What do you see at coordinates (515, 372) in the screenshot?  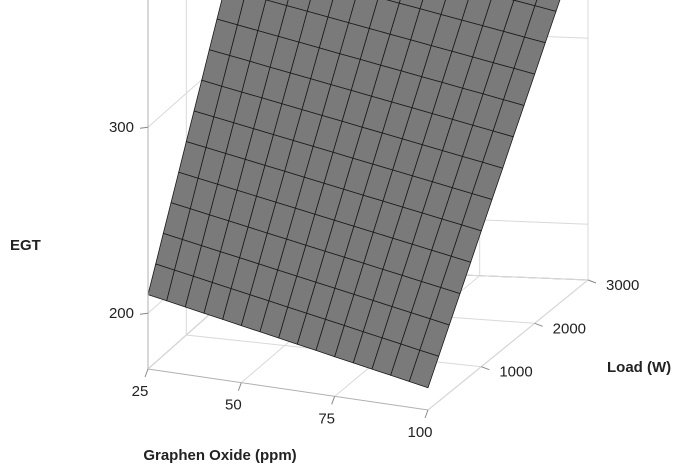 I see `y-tick-label: 1000` at bounding box center [515, 372].